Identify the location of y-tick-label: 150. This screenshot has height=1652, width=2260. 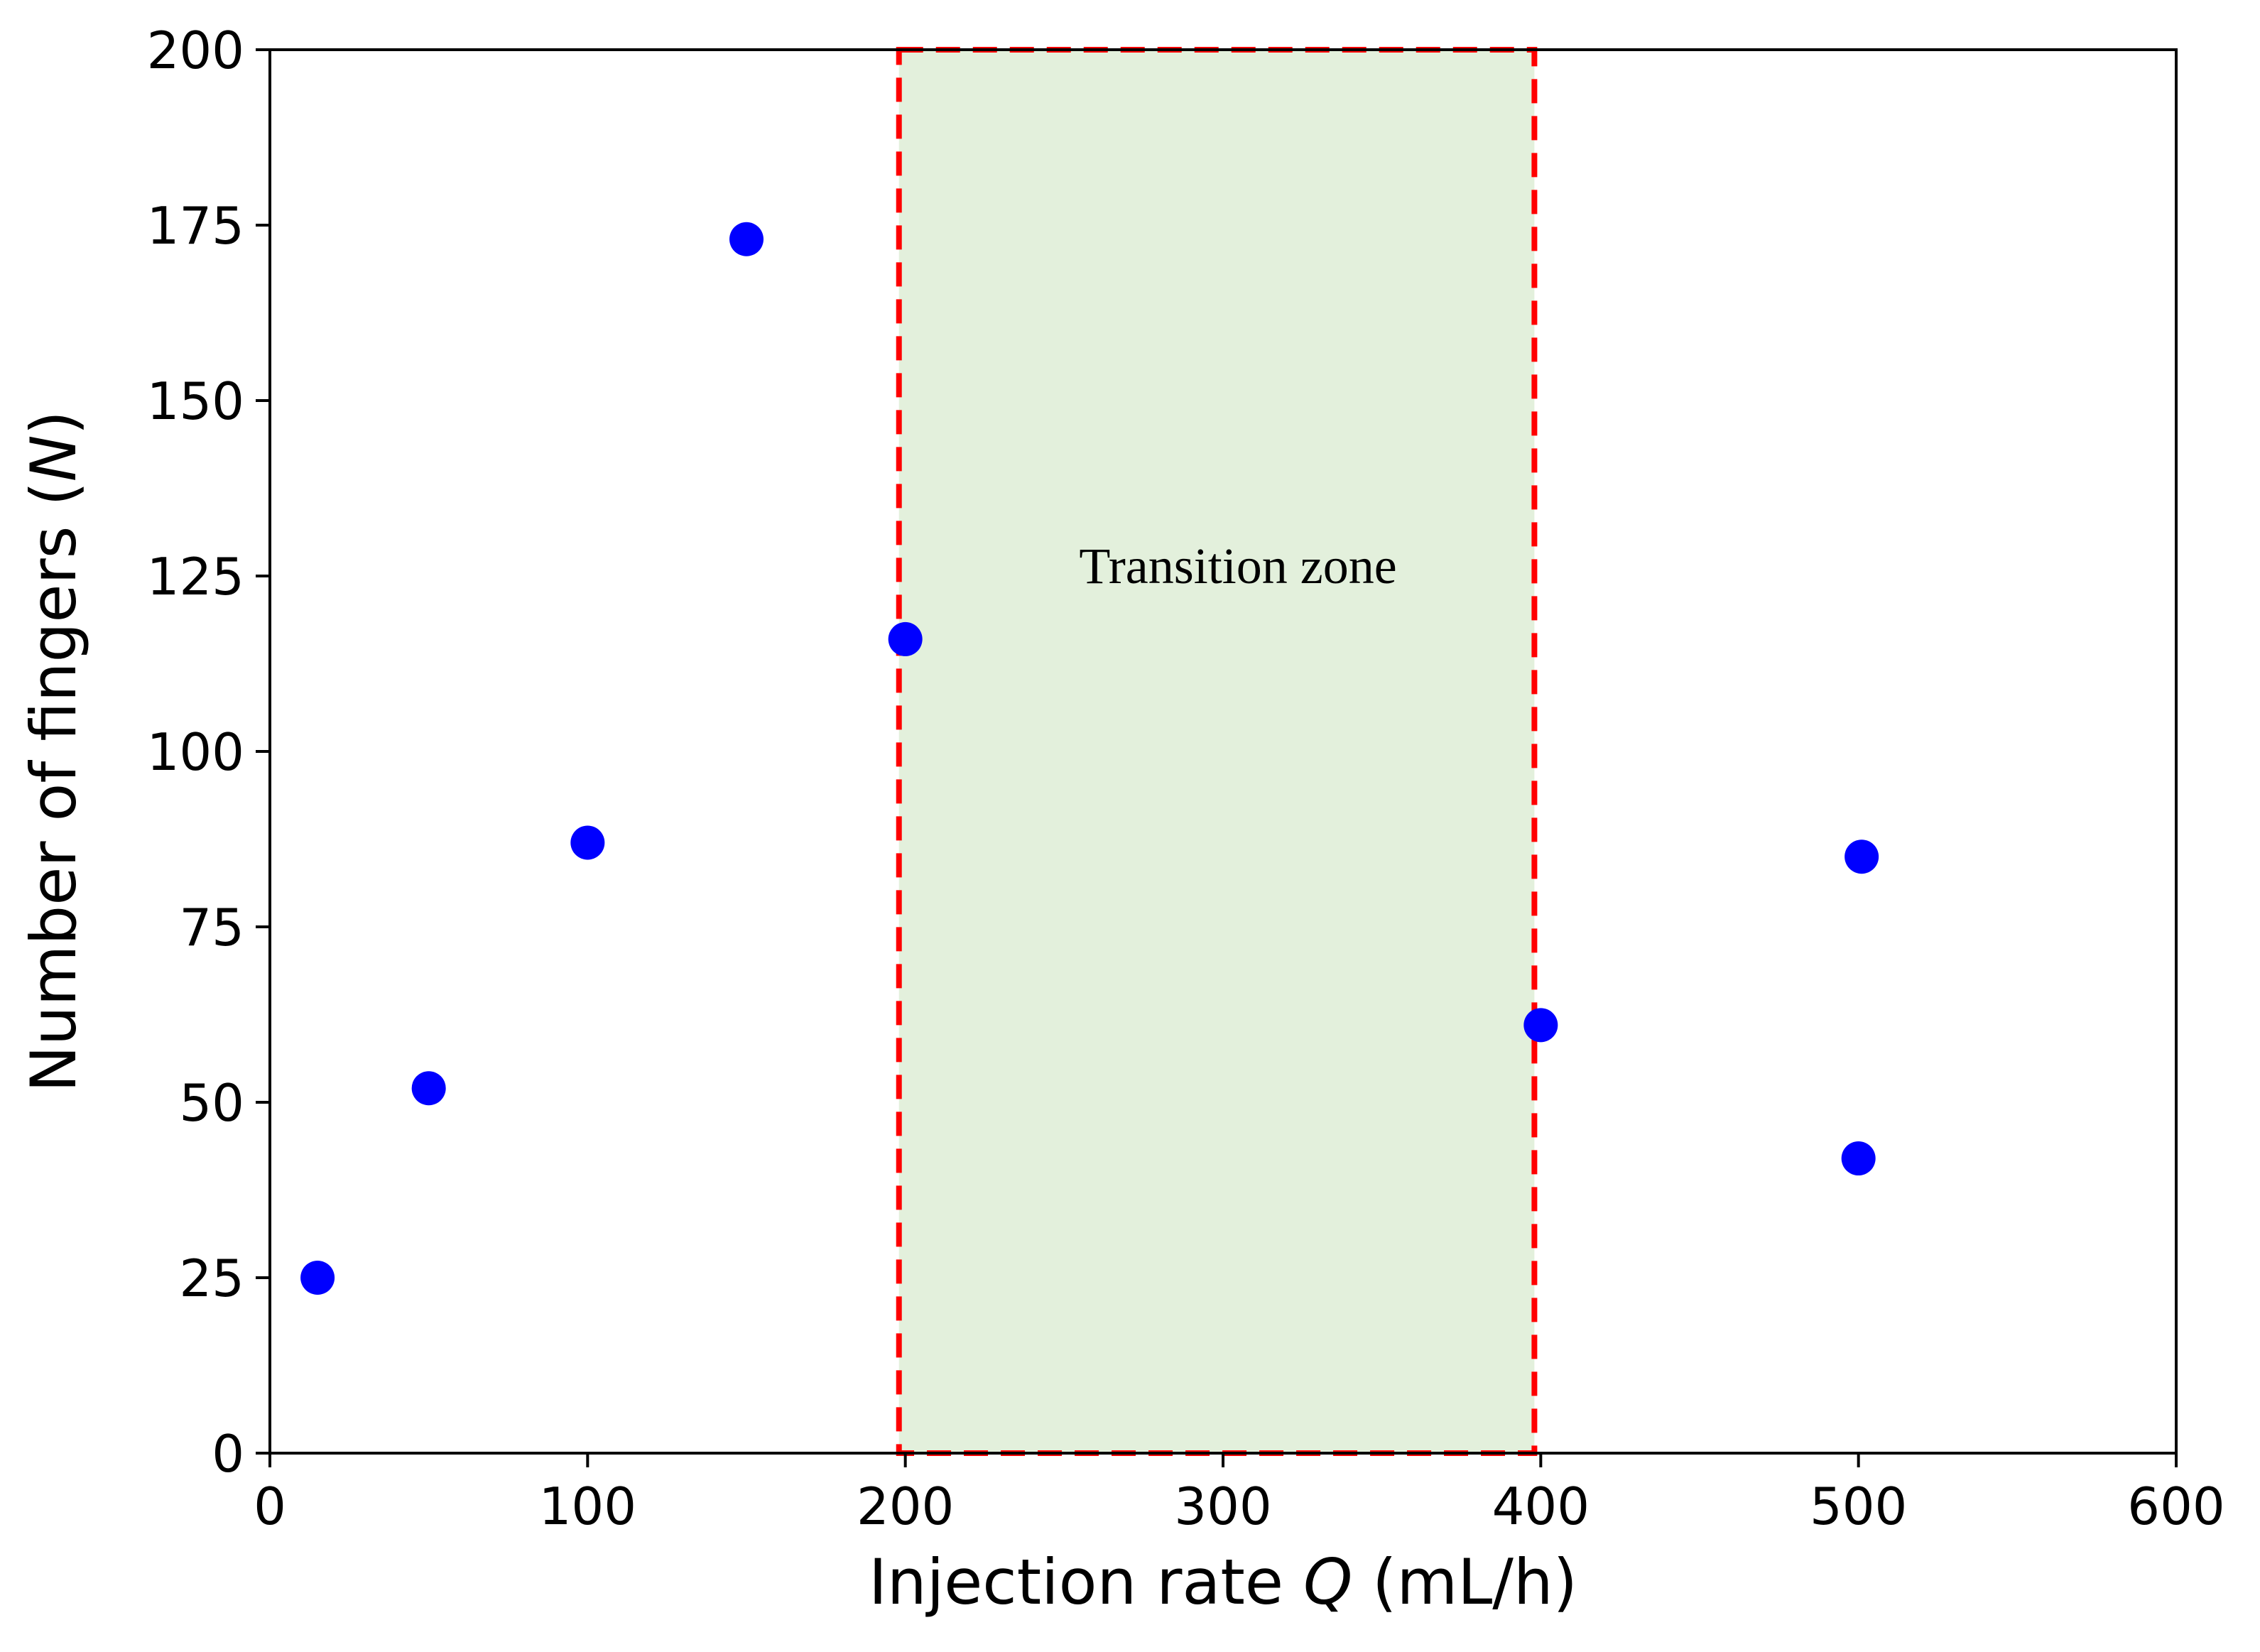
(195, 401).